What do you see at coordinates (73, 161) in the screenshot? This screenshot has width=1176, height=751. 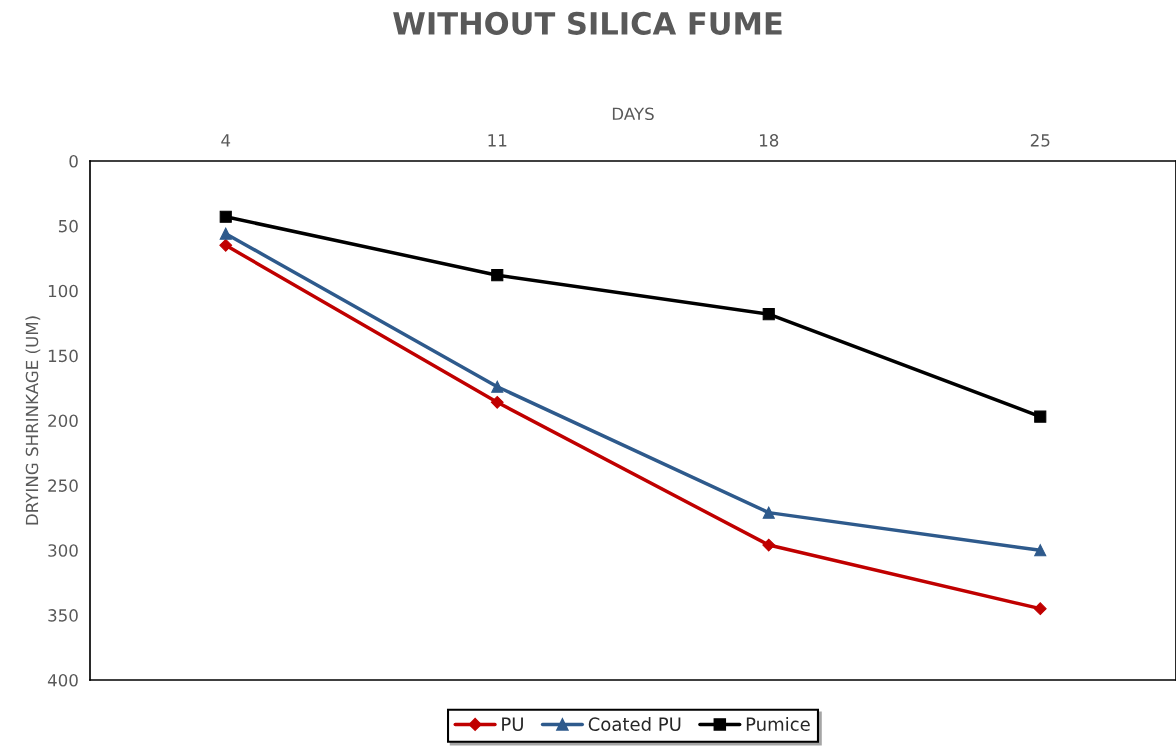 I see `y-tick-label: 0` at bounding box center [73, 161].